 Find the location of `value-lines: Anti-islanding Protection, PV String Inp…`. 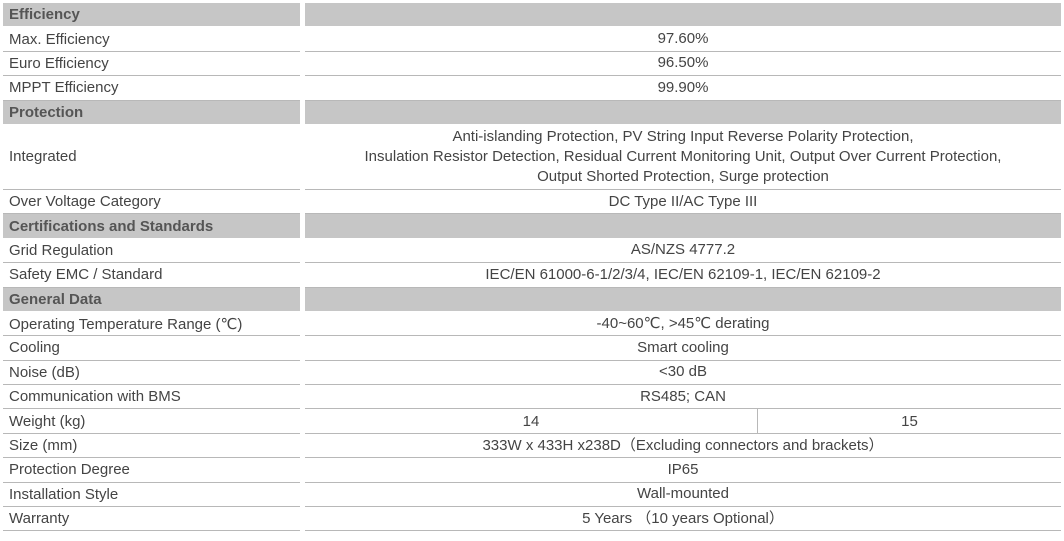

value-lines: Anti-islanding Protection, PV String Inp… is located at coordinates (683, 157).